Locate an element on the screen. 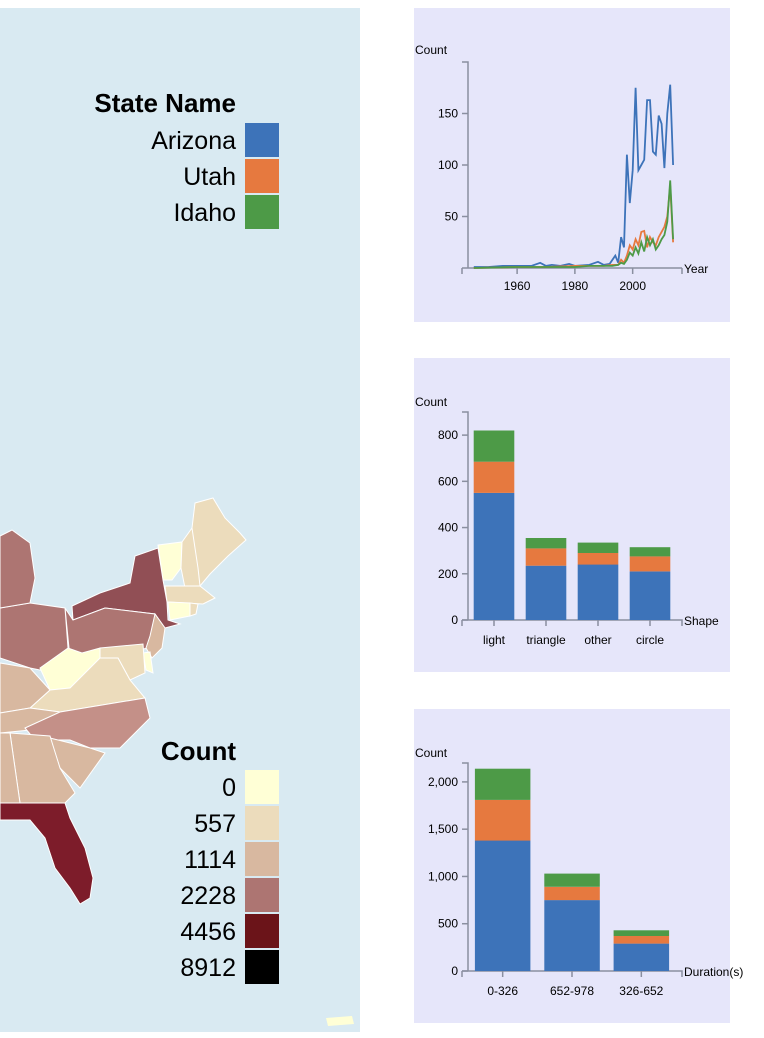  x-tick-label-2000: 2000 is located at coordinates (632, 286).